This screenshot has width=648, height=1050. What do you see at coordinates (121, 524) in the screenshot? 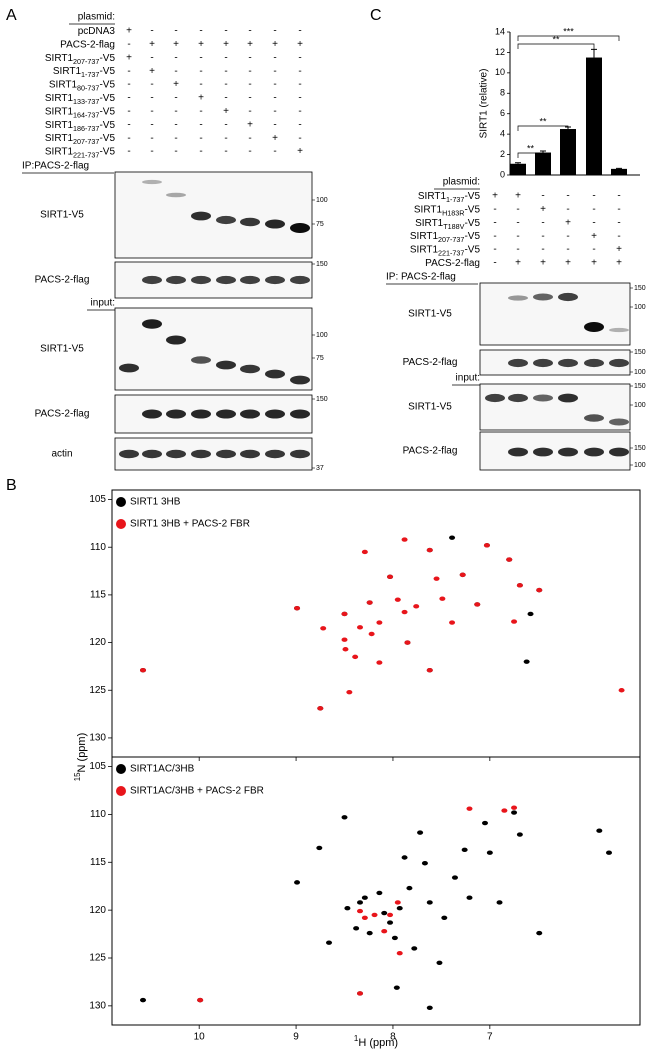
I see `legend-marker` at bounding box center [121, 524].